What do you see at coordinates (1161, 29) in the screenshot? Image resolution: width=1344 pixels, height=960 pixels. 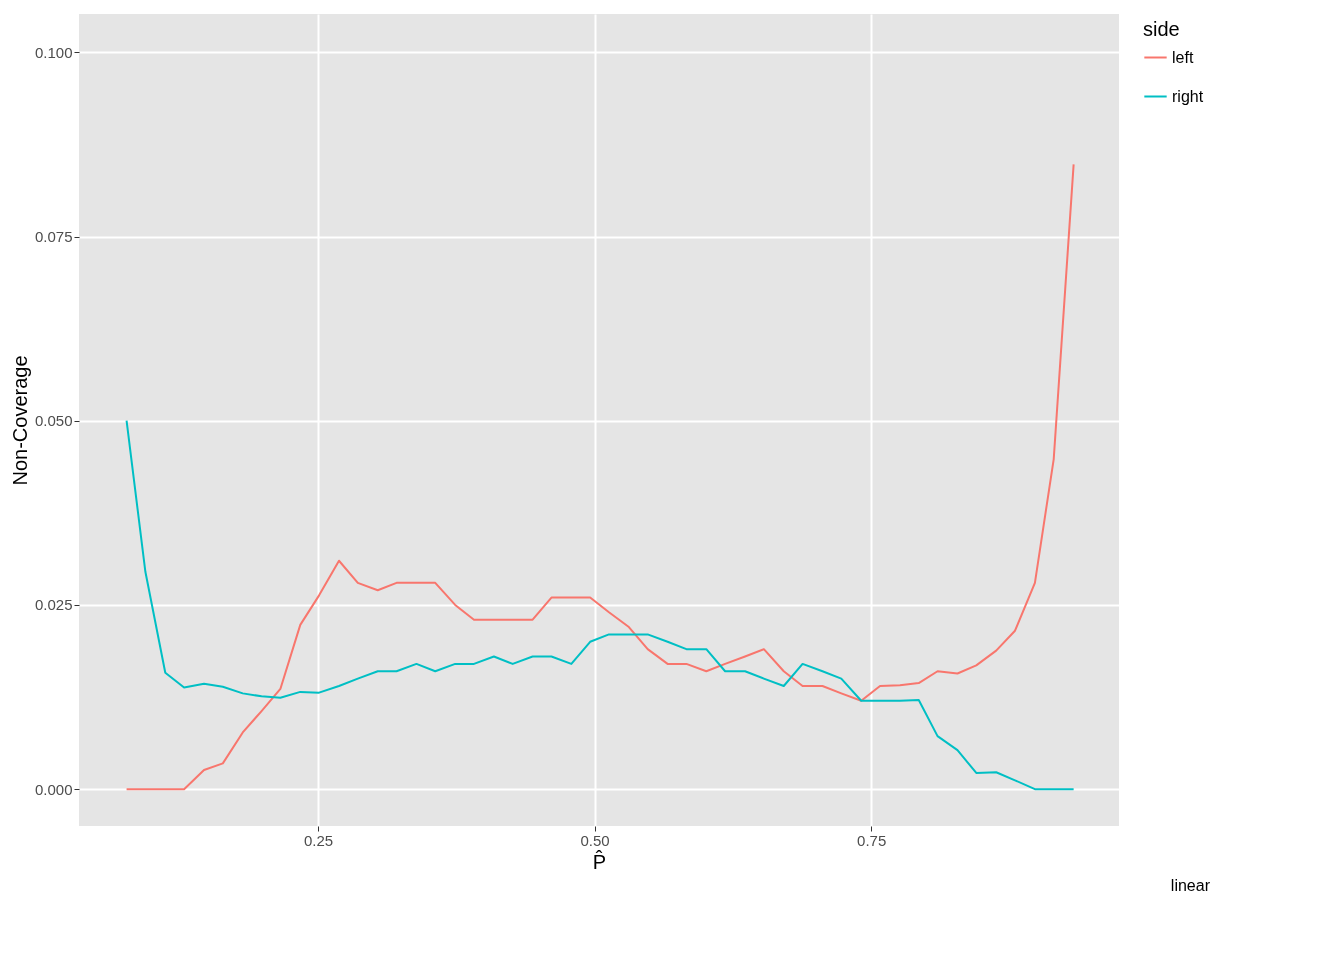 I see `legend-title: side` at bounding box center [1161, 29].